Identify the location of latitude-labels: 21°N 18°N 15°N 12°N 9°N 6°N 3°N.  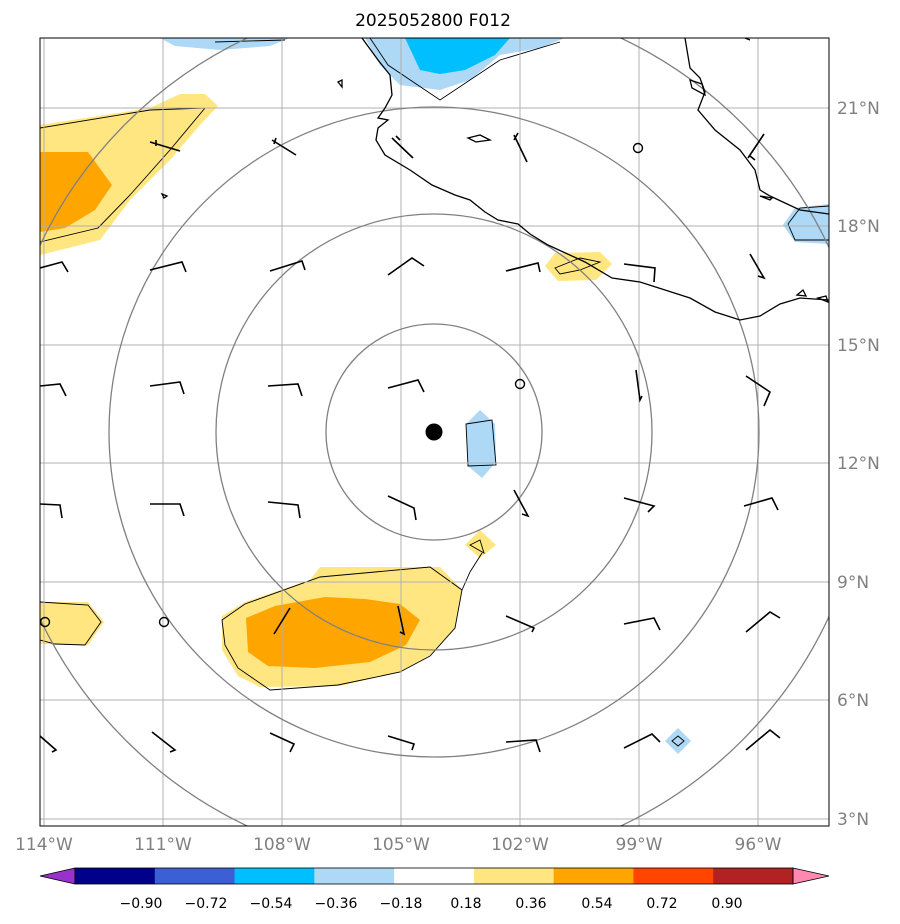
(858, 464).